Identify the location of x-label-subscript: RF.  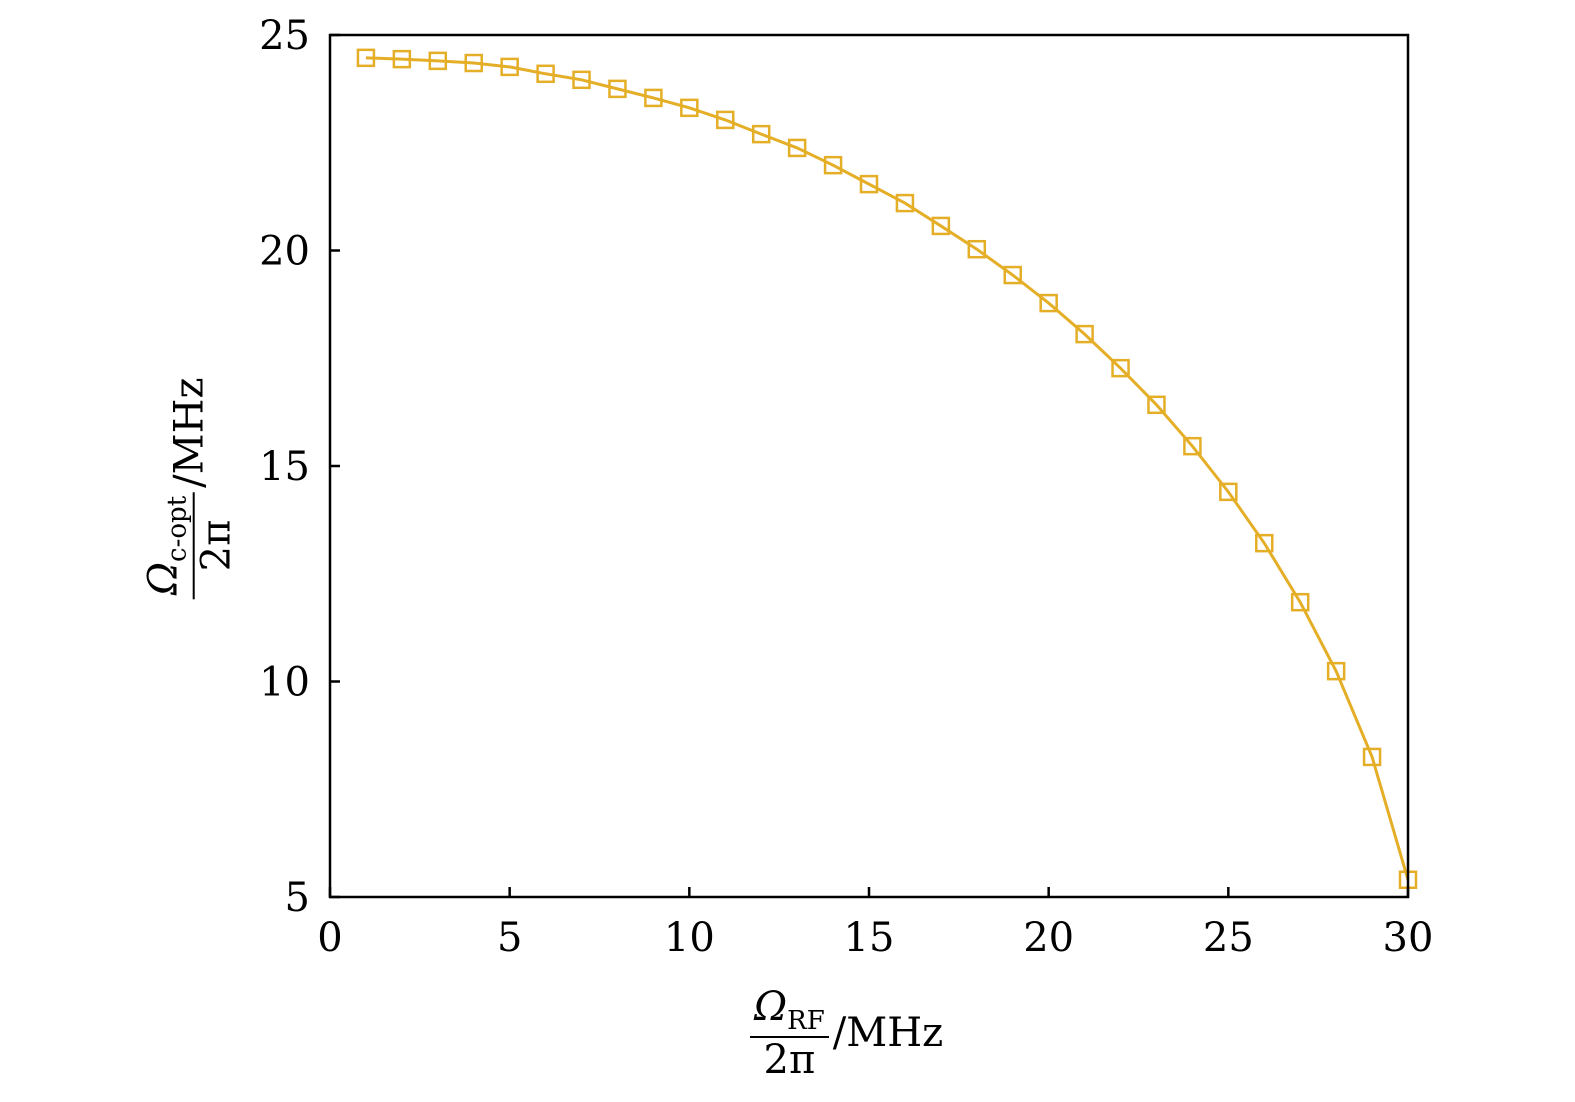
(806, 1021).